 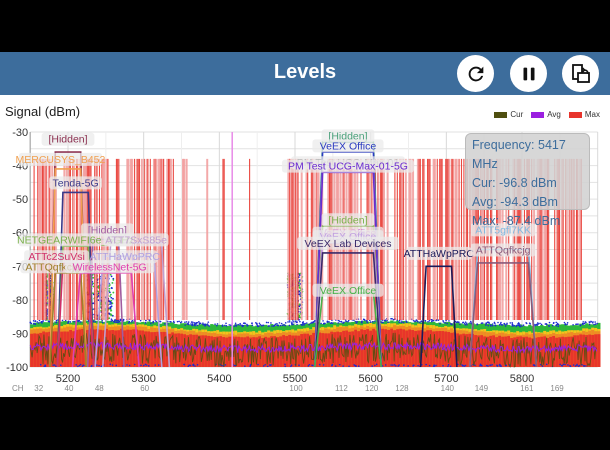 I want to click on tooltip-avg: Avg: -94.3 dBm, so click(x=515, y=202).